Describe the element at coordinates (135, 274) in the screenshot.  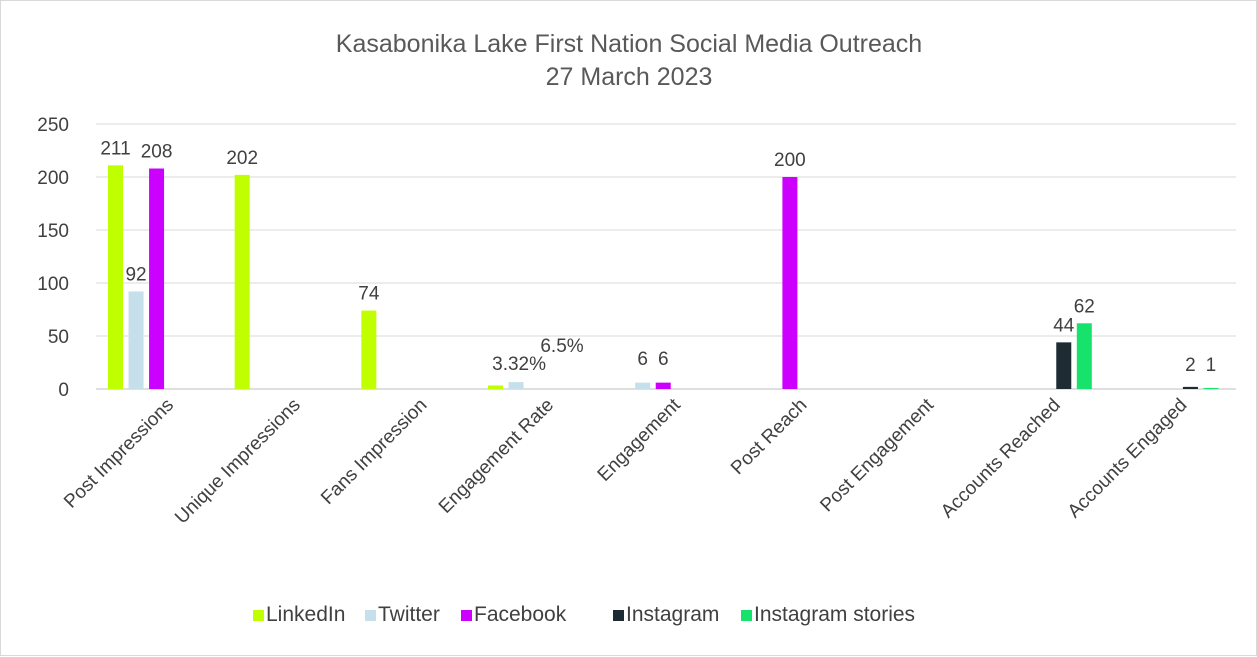
I see `data-label: 92` at that location.